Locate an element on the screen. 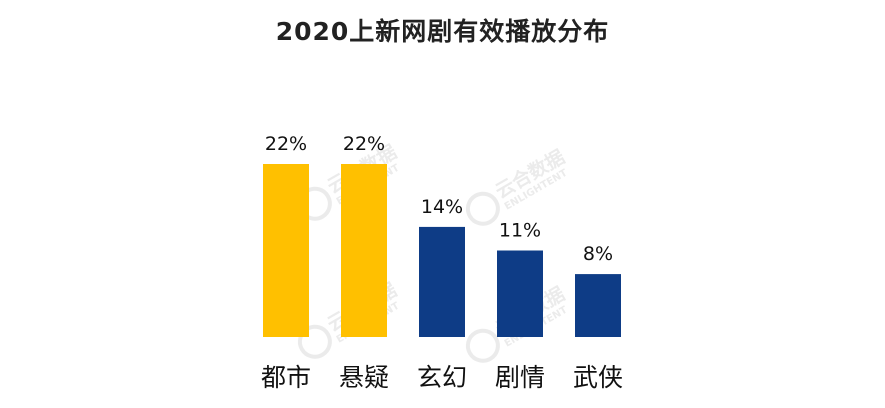 This screenshot has width=885, height=408. chart-title: 2020上新网剧有效播放分布 is located at coordinates (442, 31).